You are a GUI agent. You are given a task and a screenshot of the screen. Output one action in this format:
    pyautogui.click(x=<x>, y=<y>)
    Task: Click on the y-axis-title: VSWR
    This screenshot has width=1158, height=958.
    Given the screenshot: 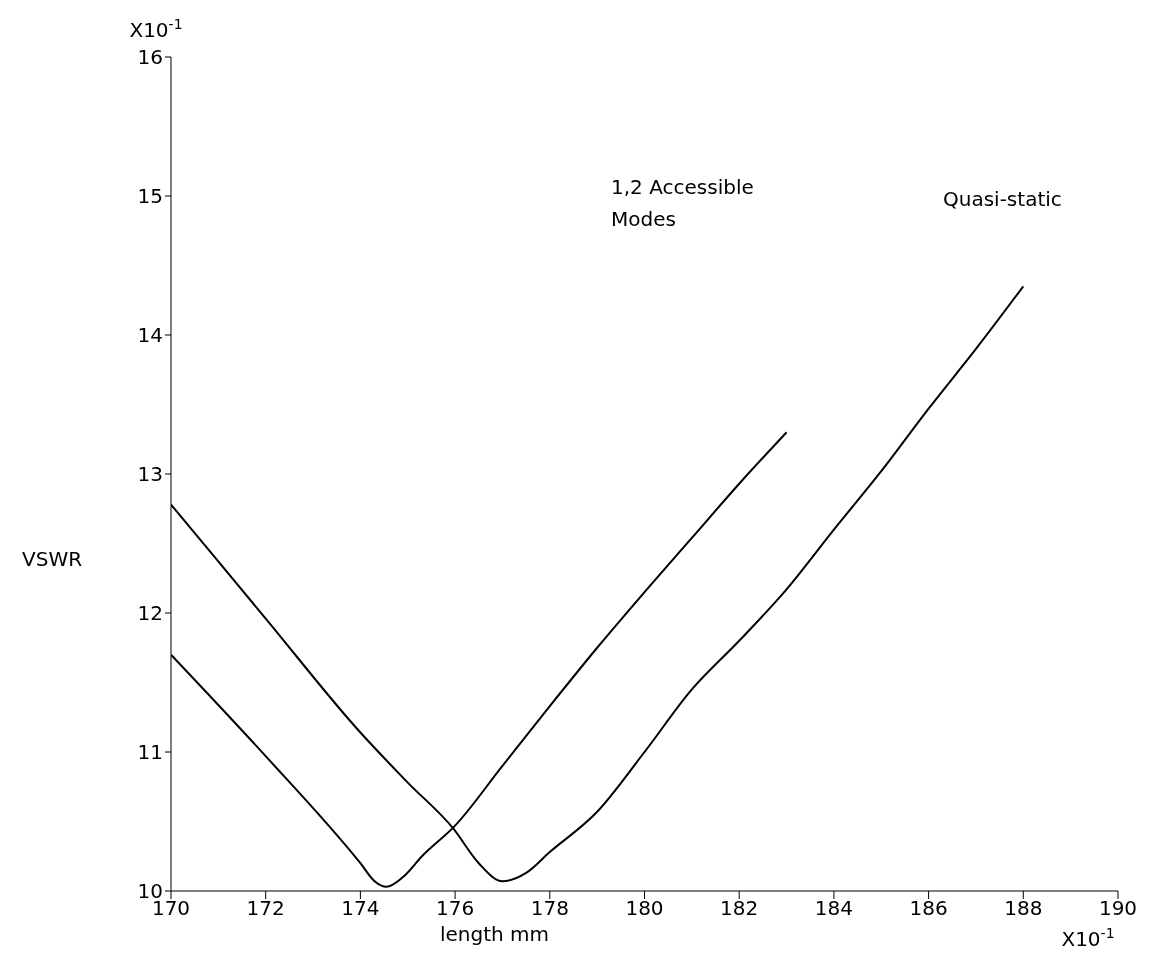 What is the action you would take?
    pyautogui.click(x=52, y=558)
    